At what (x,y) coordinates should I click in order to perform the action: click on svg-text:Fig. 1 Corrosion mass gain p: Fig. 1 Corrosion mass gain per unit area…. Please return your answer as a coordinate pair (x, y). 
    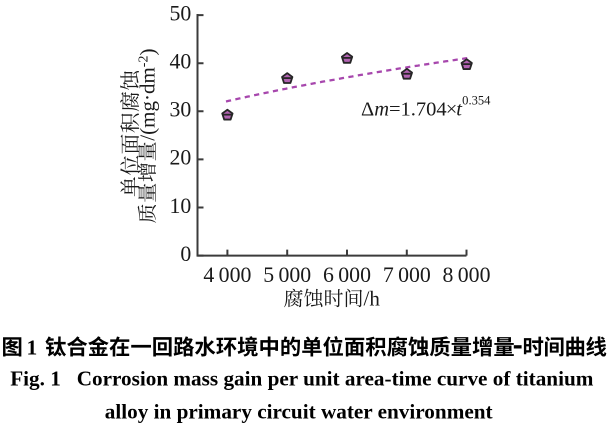
    Looking at the image, I should click on (302, 379).